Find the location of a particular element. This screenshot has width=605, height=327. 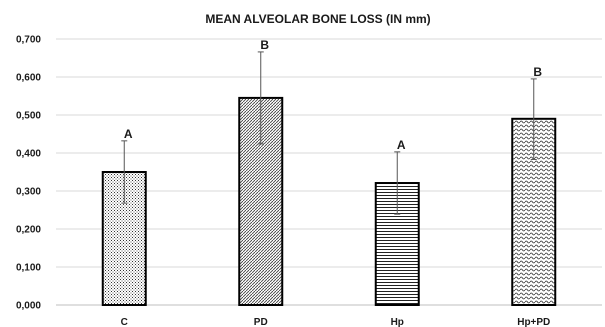

x-category-label: Hp is located at coordinates (397, 322).